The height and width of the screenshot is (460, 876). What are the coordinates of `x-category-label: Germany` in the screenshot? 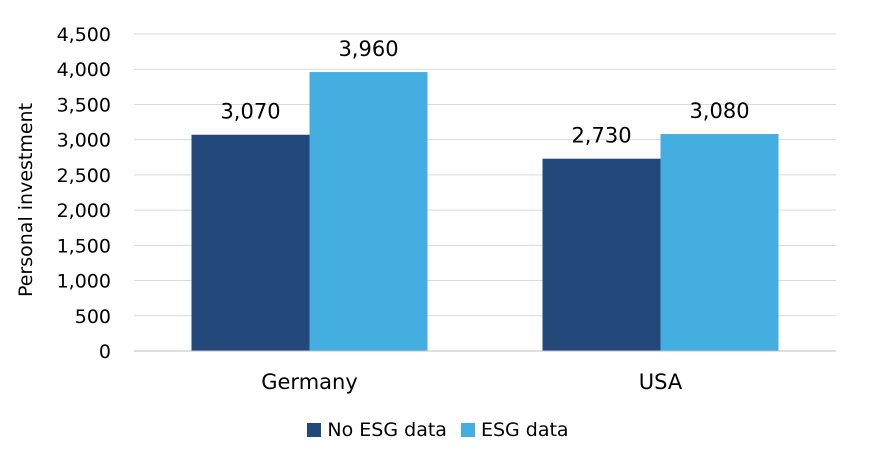 It's located at (309, 382).